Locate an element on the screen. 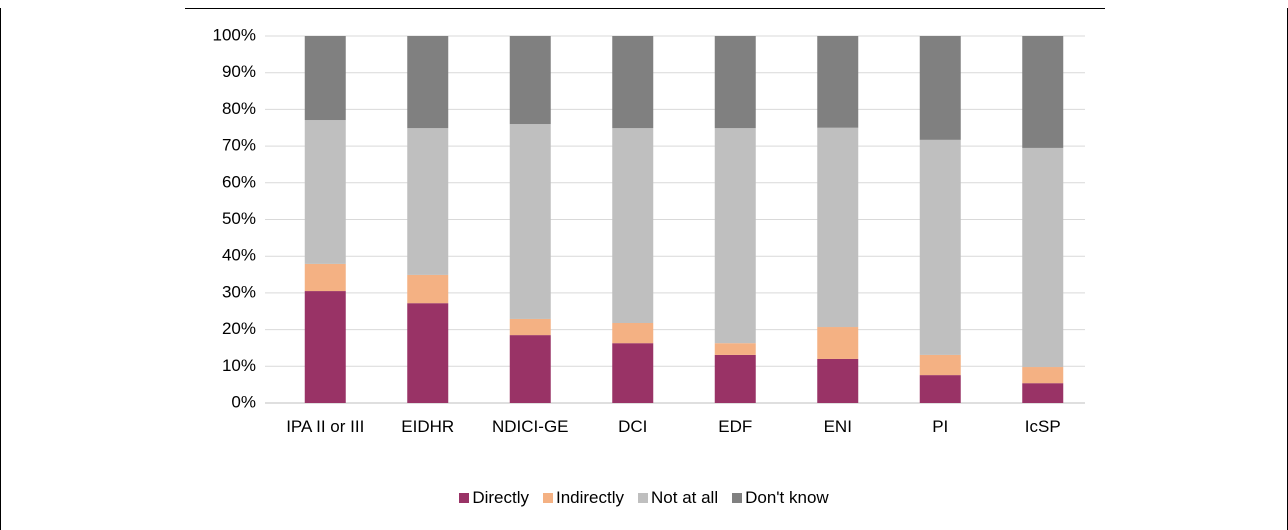  y-tick-label: 100% is located at coordinates (234, 34).